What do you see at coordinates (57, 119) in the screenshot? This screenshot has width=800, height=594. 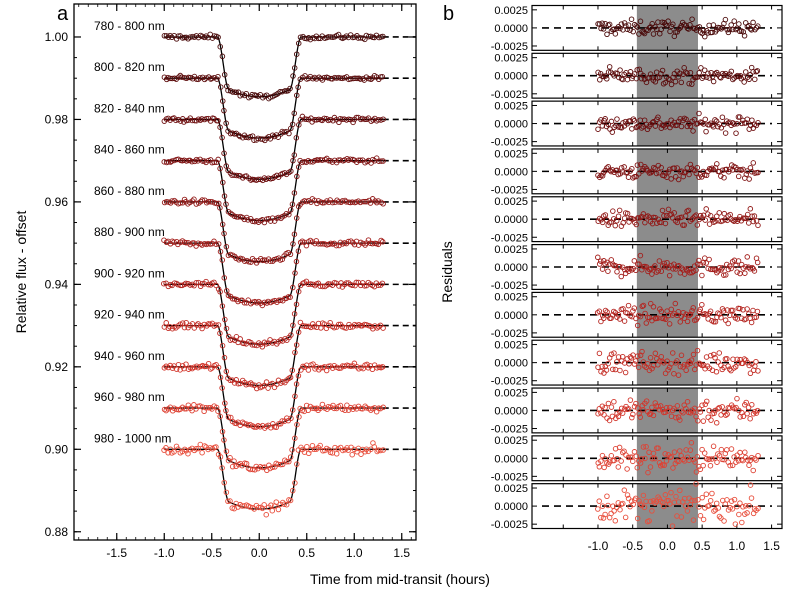 I see `panel-a-ytick-label: 0.98` at bounding box center [57, 119].